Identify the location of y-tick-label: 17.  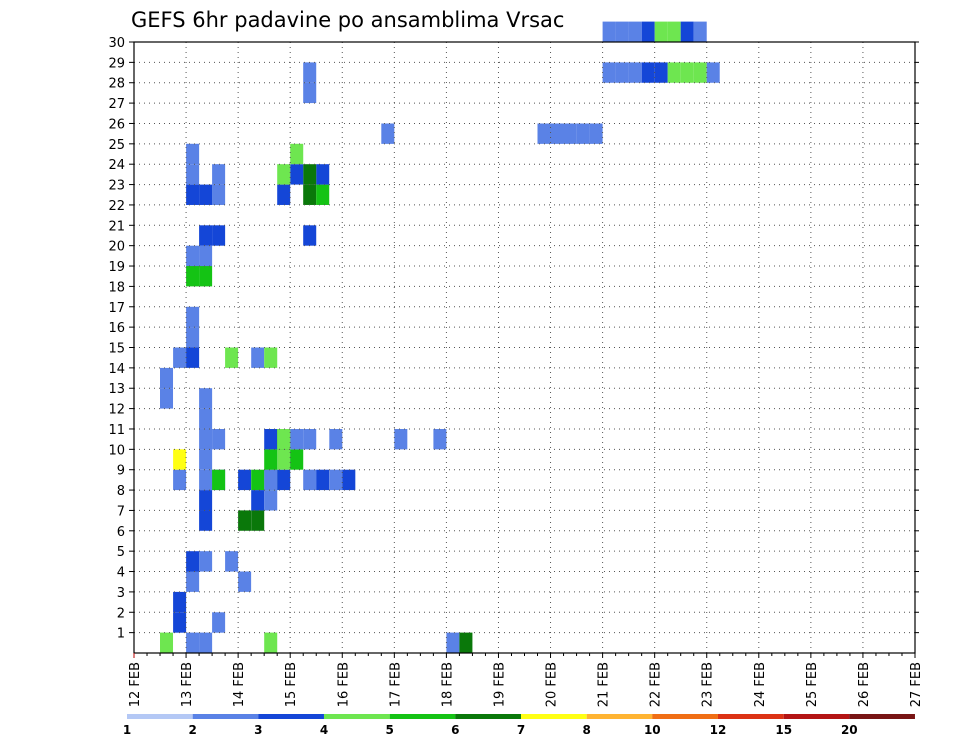
(116, 308).